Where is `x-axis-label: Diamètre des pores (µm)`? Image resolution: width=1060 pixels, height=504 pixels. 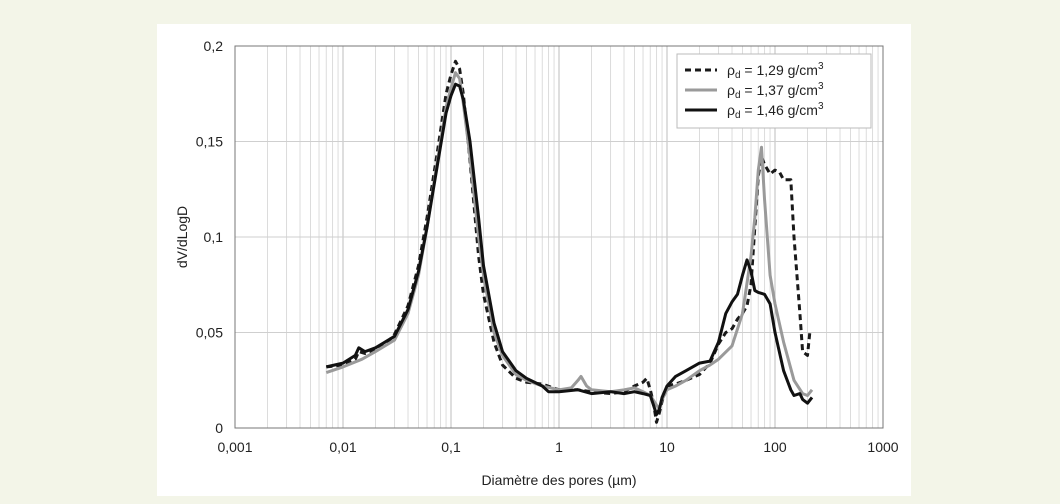
x-axis-label: Diamètre des pores (µm) is located at coordinates (558, 480).